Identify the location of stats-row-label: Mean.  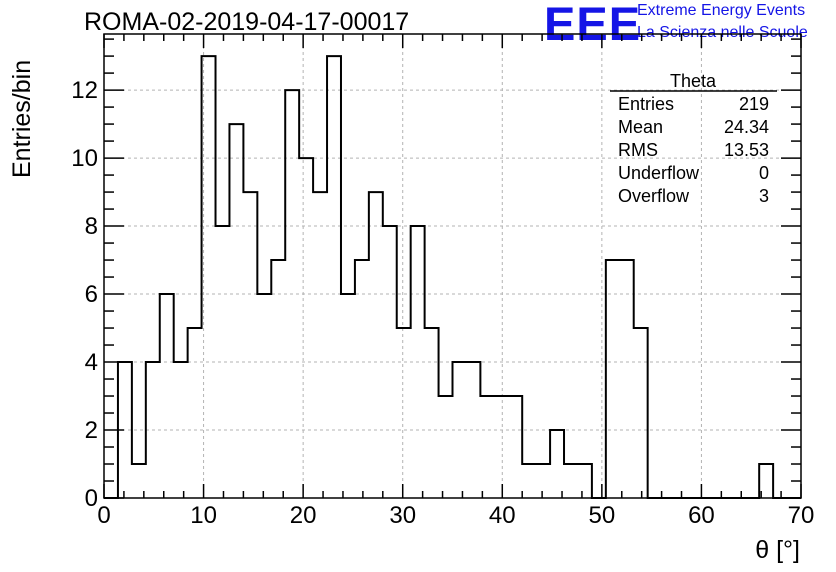
(640, 127).